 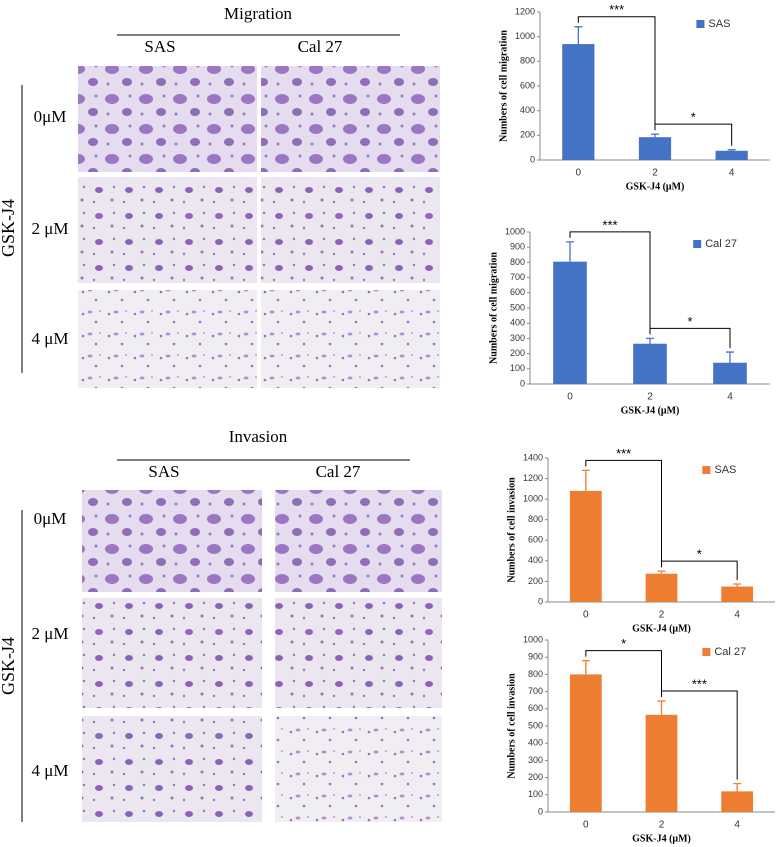 What do you see at coordinates (533, 457) in the screenshot?
I see `y-tick-label: 1400` at bounding box center [533, 457].